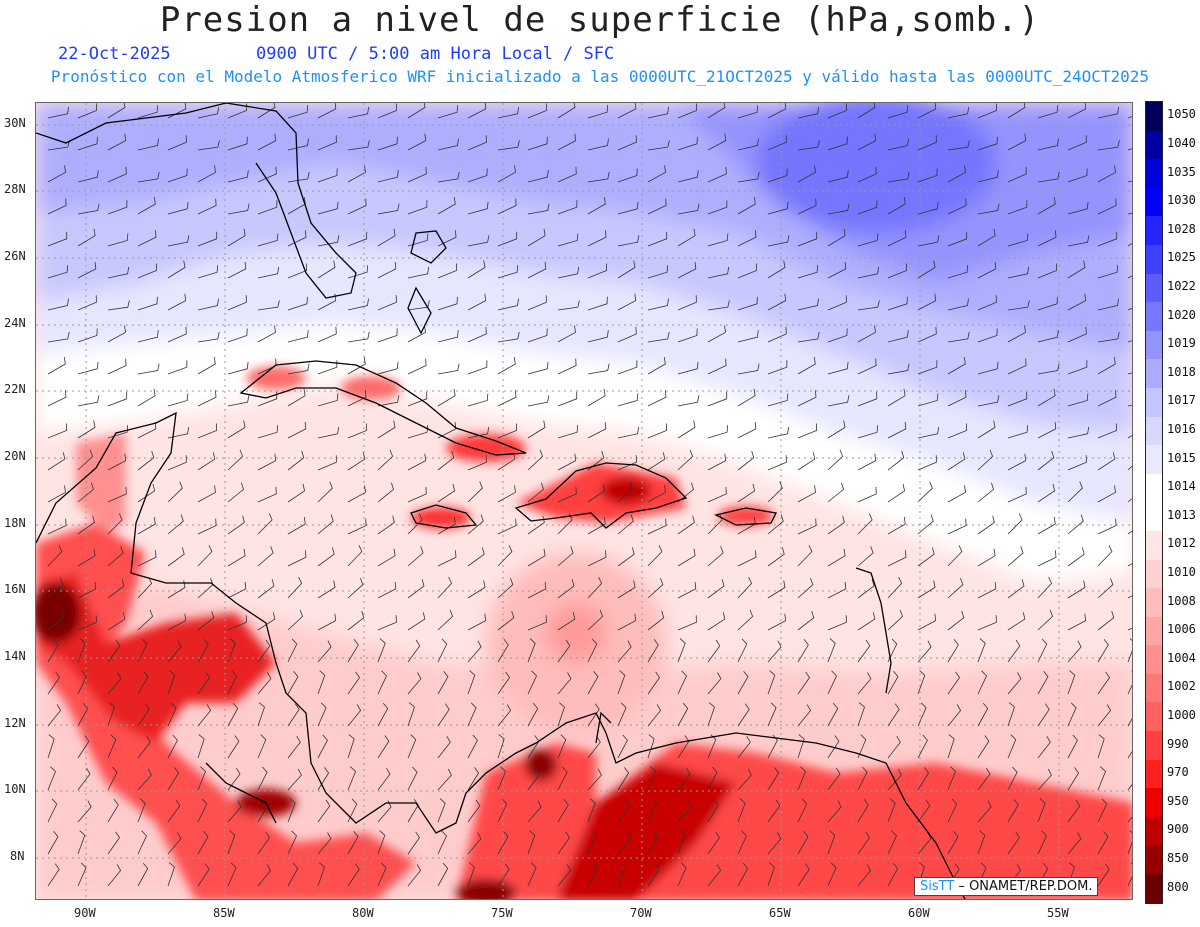 This screenshot has height=927, width=1200. Describe the element at coordinates (1025, 886) in the screenshot. I see `credit-text: – ONAMET/REP.DOM.` at that location.